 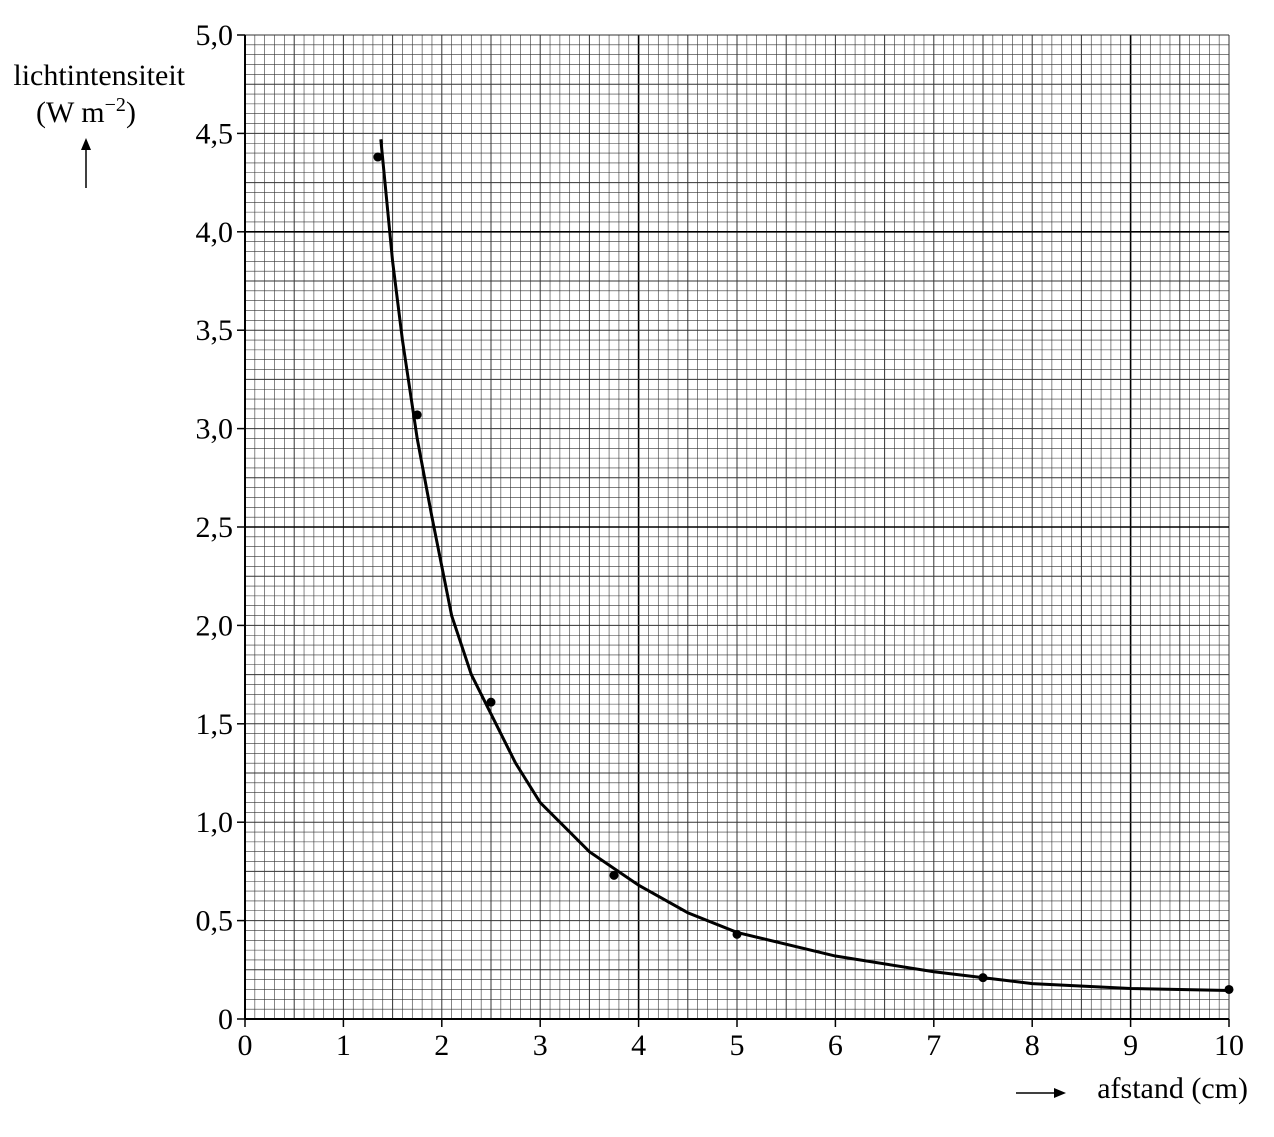 I want to click on y-tick-label: 4,5, so click(x=215, y=133).